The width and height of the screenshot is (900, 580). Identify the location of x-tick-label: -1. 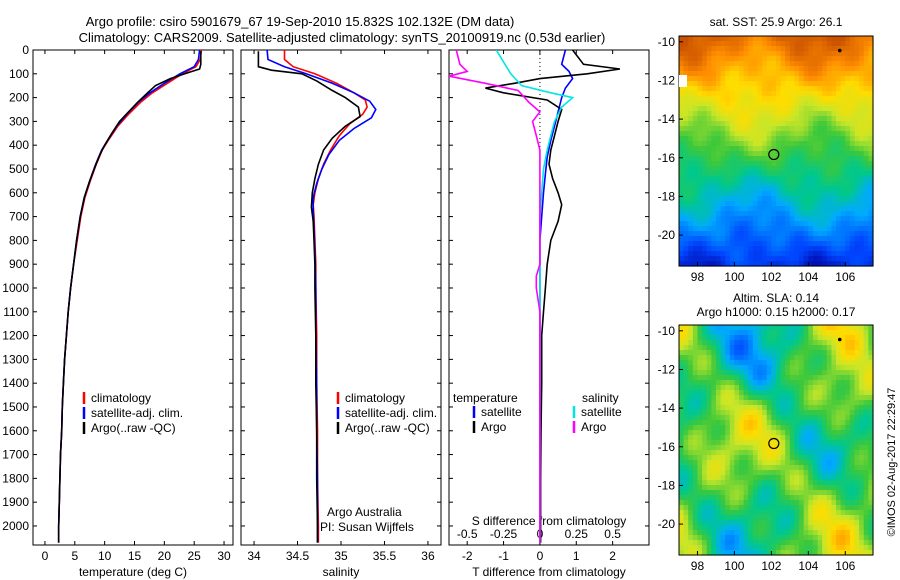
(503, 556).